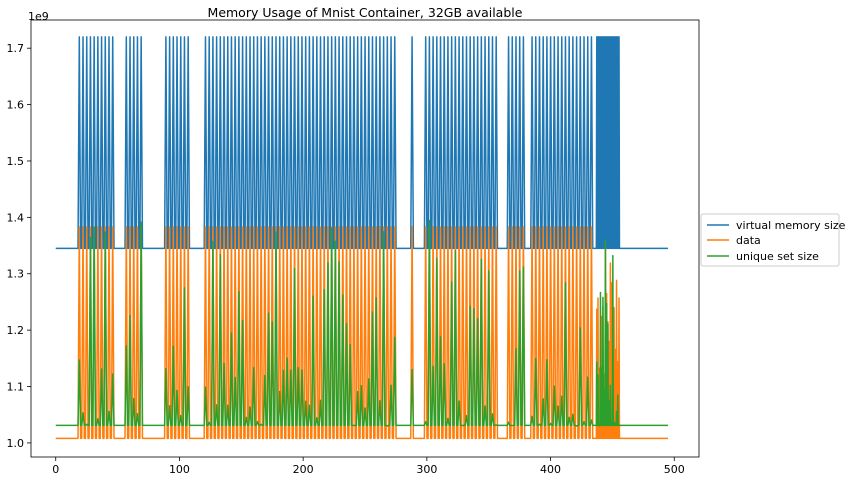 The height and width of the screenshot is (482, 847). I want to click on y-tick-label: 1.6, so click(16, 105).